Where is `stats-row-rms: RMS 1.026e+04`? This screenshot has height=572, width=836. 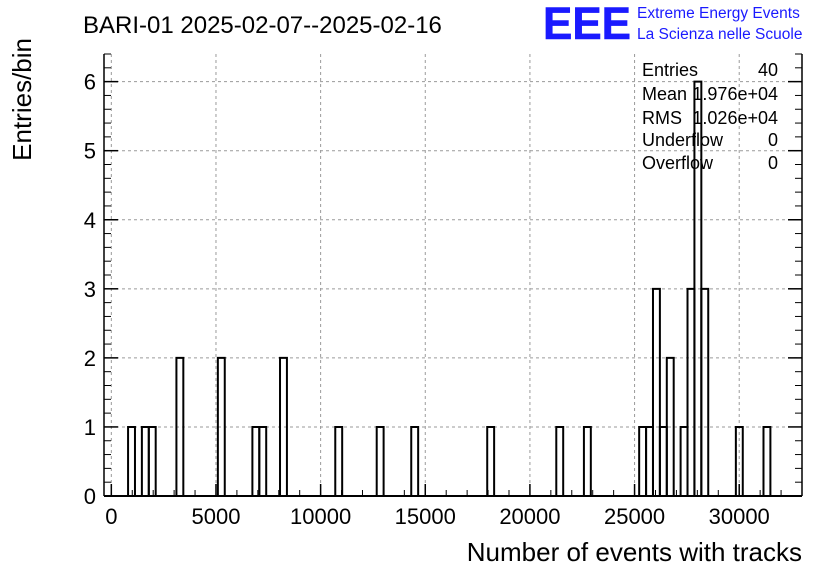 stats-row-rms: RMS 1.026e+04 is located at coordinates (710, 118).